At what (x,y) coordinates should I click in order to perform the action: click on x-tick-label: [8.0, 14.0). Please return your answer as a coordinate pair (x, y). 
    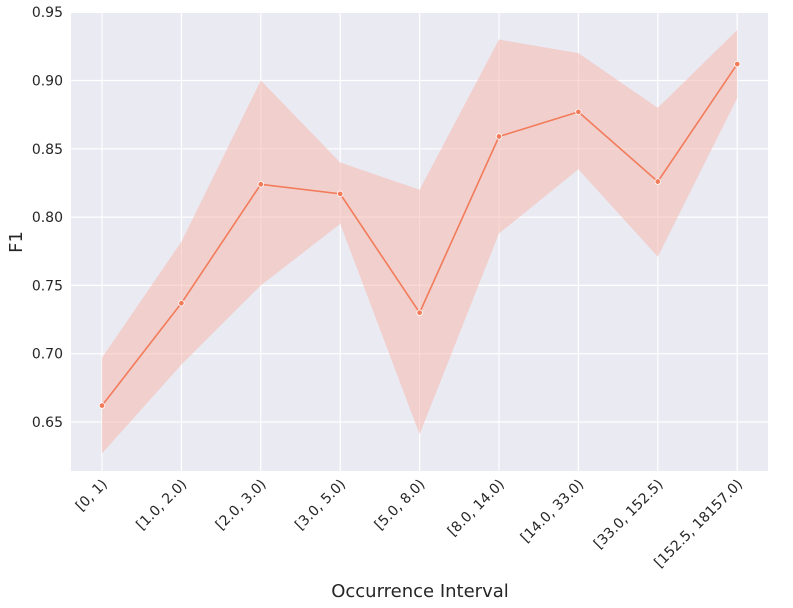
    Looking at the image, I should click on (476, 508).